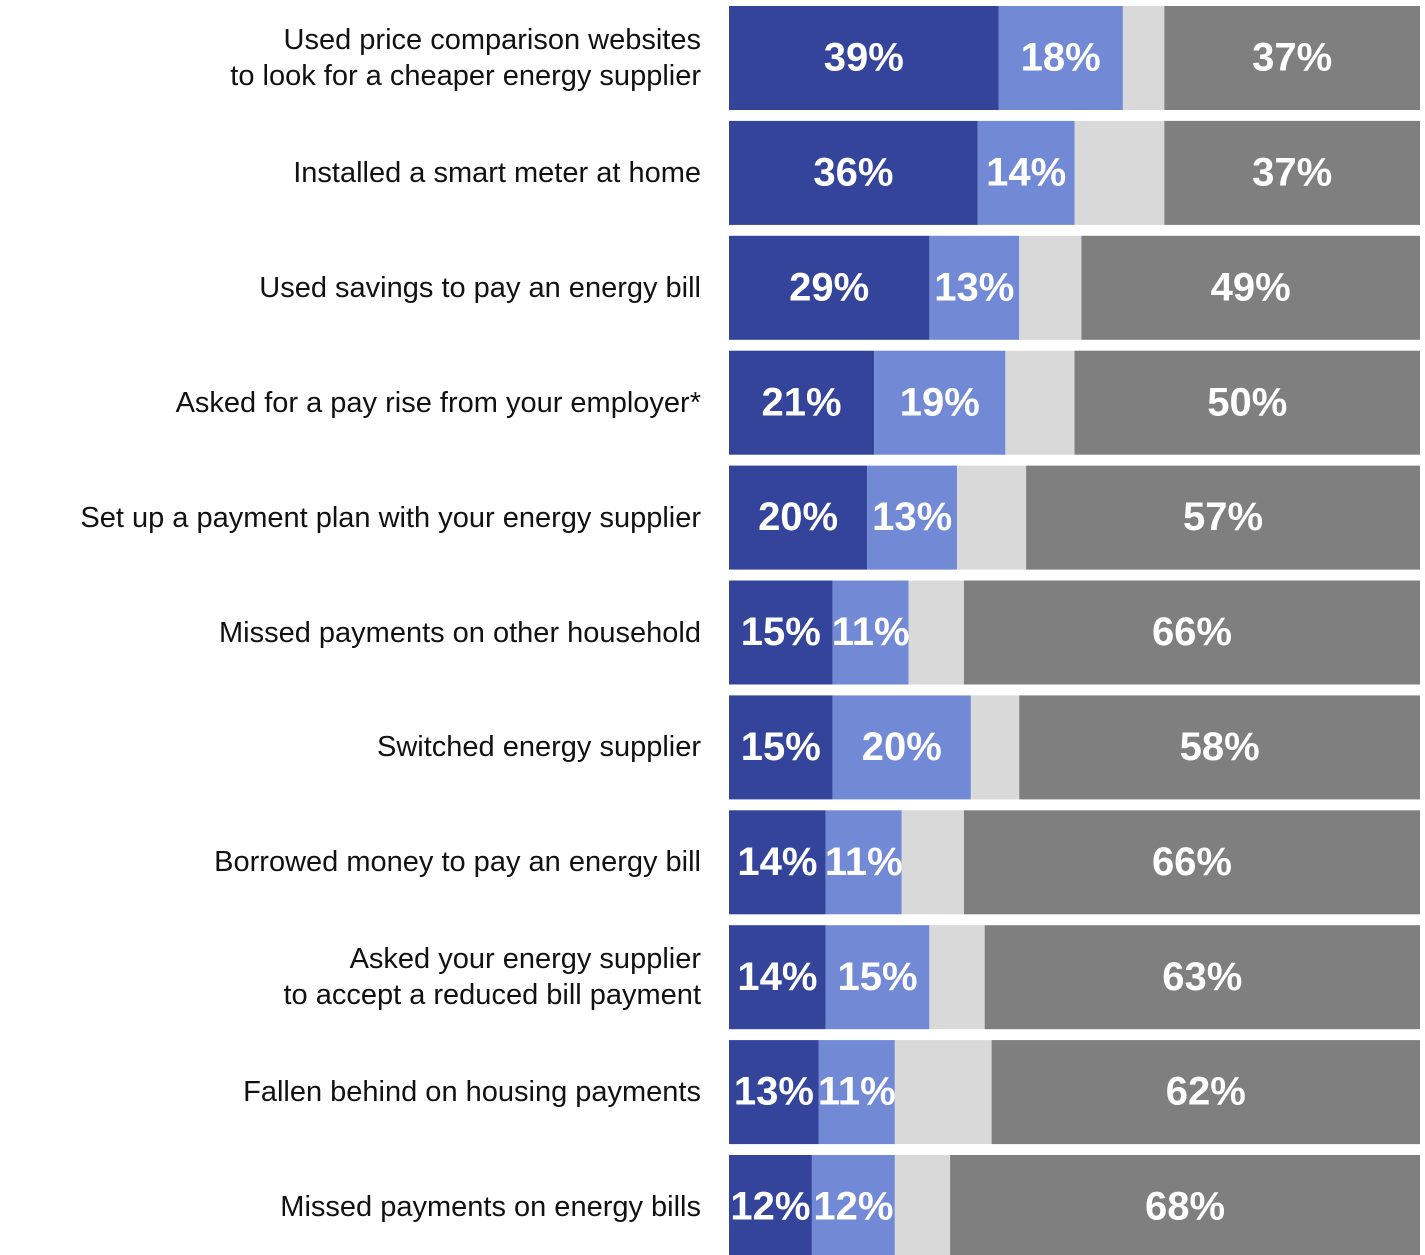 This screenshot has width=1425, height=1255. Describe the element at coordinates (497, 172) in the screenshot. I see `category-label: Installed a smart meter at home` at that location.